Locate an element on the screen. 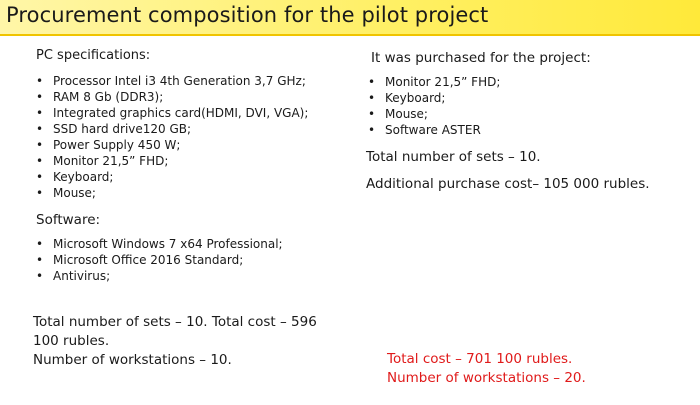  list-item: • Power Supply 450 W; is located at coordinates (108, 145).